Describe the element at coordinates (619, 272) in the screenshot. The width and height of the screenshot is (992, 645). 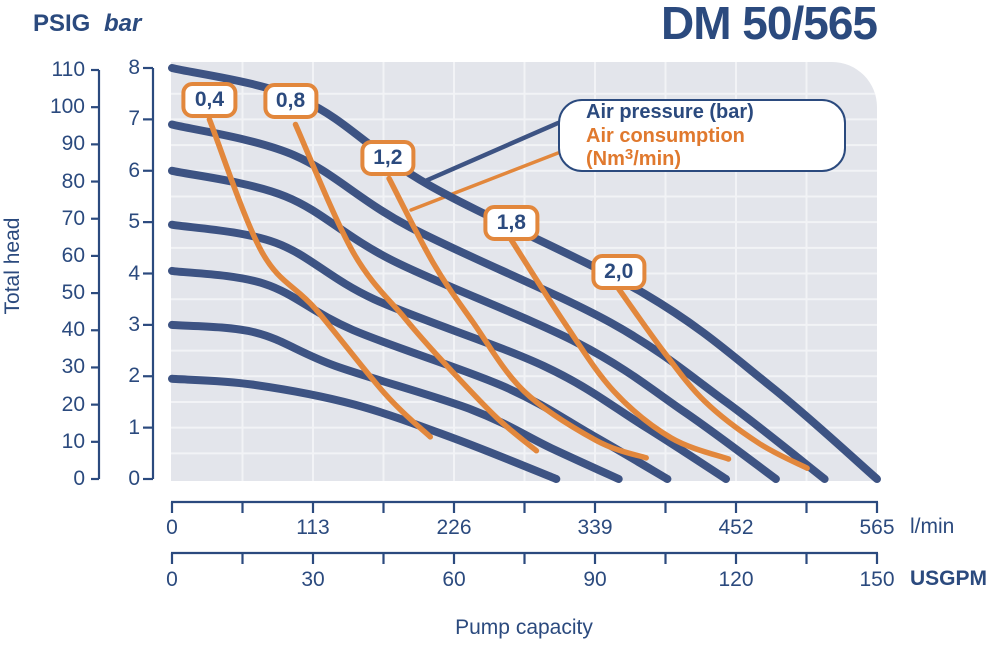
I see `consumption-label-2: 2,0` at that location.